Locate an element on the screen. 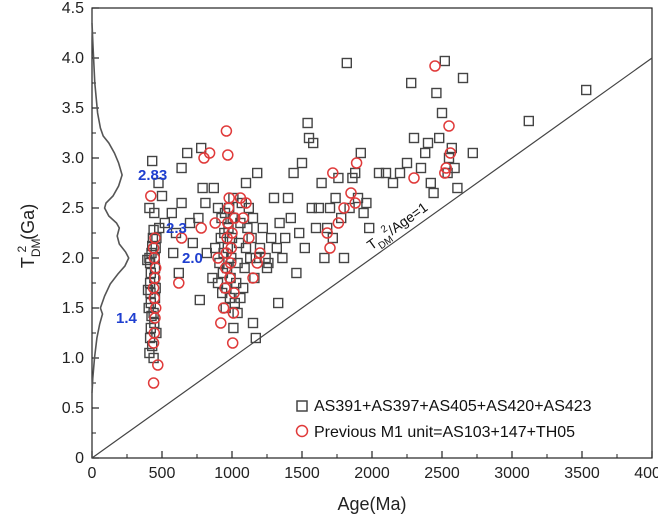 The width and height of the screenshot is (658, 527). x-tick-label: 2000 is located at coordinates (372, 473).